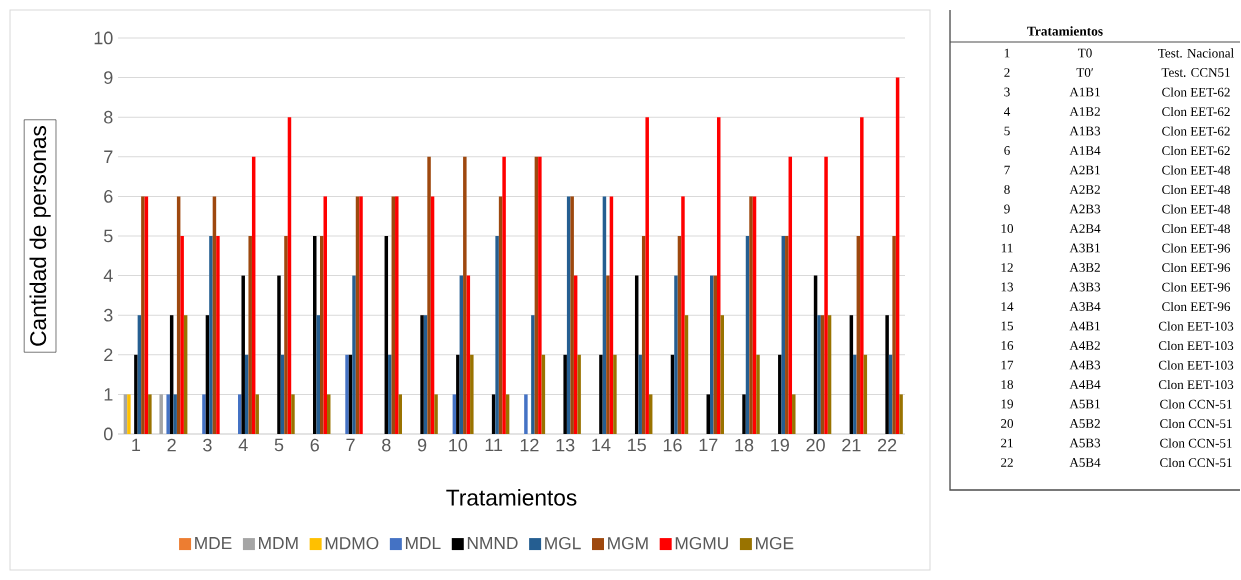  I want to click on text: 16, so click(1007, 345).